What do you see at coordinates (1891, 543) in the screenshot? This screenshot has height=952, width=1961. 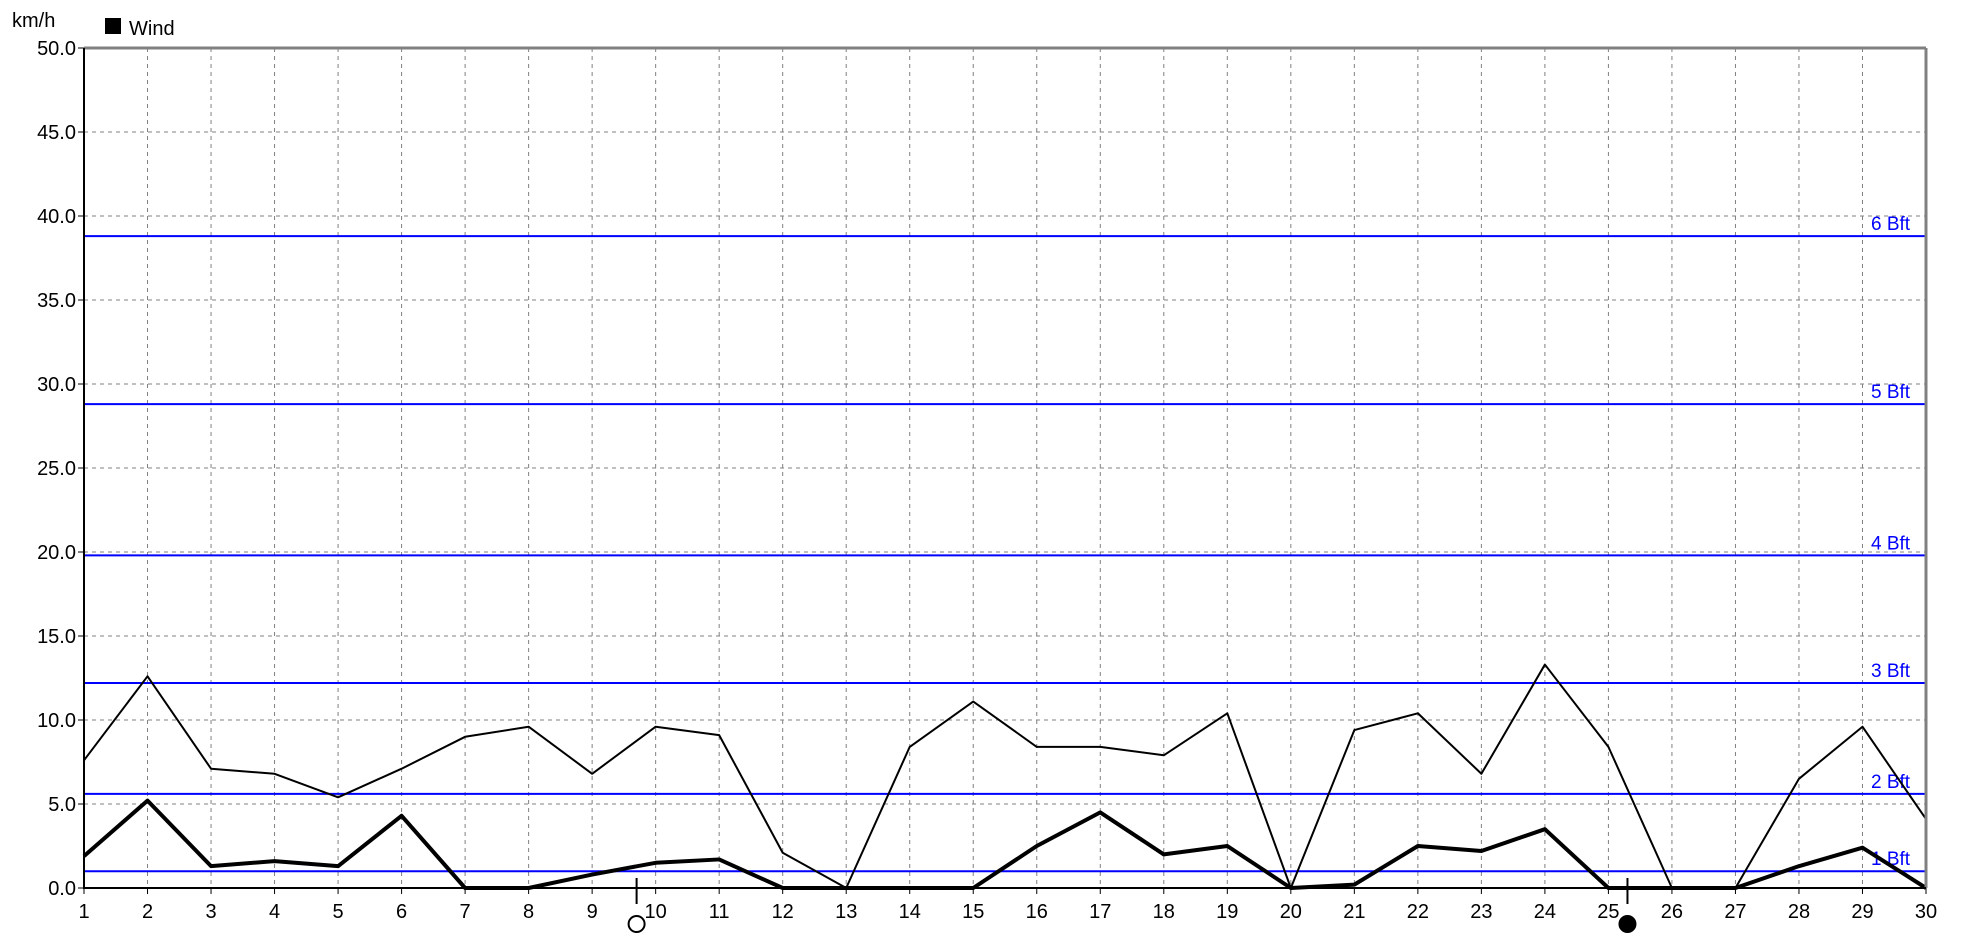 I see `reference-line-label: 4 Bft` at bounding box center [1891, 543].